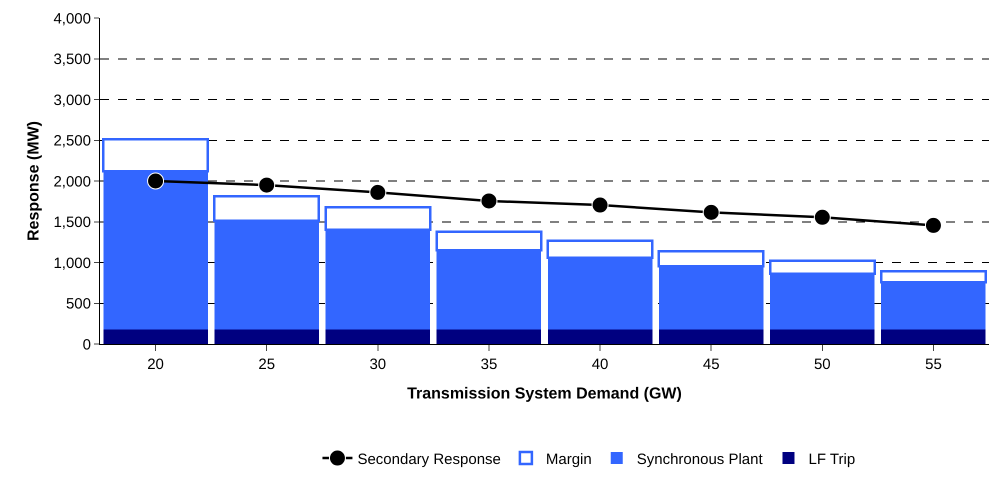  What do you see at coordinates (155, 364) in the screenshot?
I see `x-tick-label: 20` at bounding box center [155, 364].